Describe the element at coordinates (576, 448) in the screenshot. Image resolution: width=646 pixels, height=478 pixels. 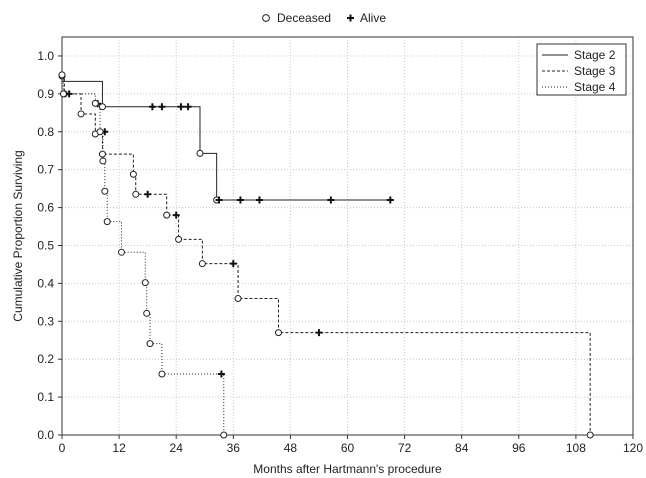
I see `x-tick-label: 108` at that location.